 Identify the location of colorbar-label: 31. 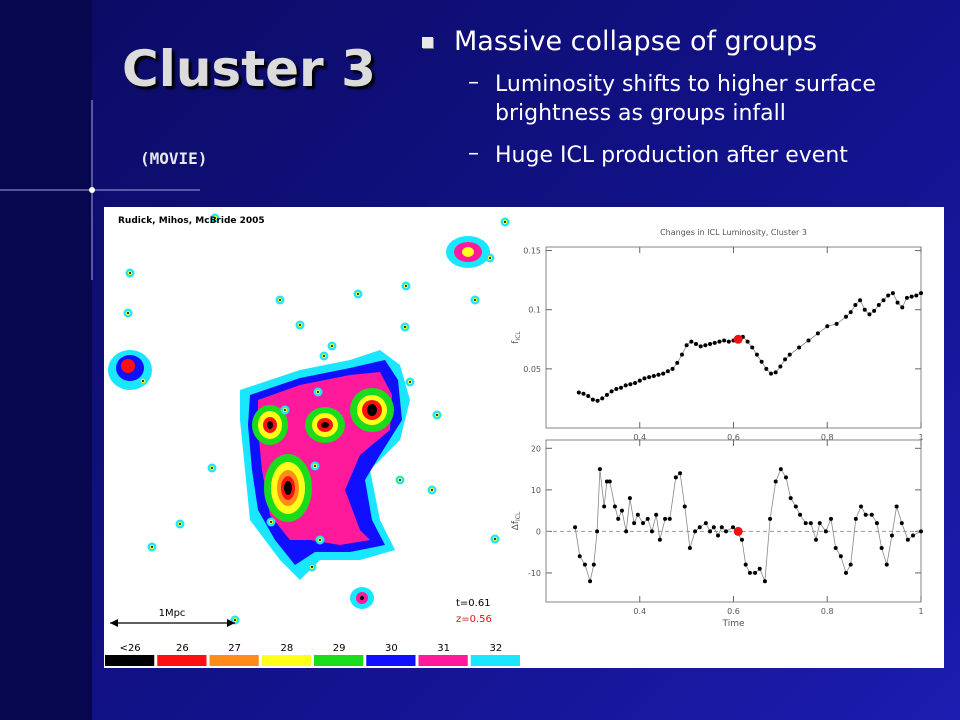
(443, 648).